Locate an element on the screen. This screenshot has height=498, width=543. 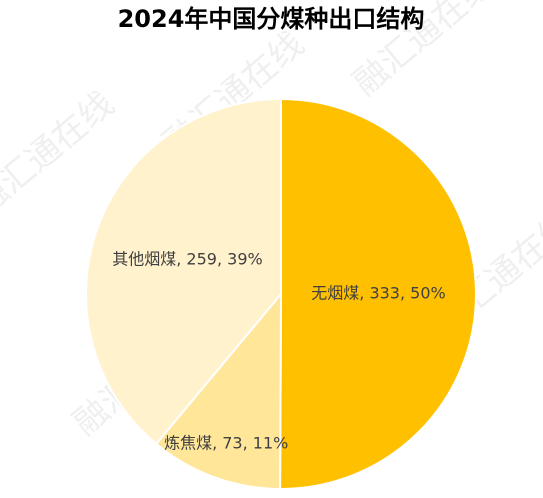
data-label: 其他烟煤, 259, 39% is located at coordinates (187, 259).